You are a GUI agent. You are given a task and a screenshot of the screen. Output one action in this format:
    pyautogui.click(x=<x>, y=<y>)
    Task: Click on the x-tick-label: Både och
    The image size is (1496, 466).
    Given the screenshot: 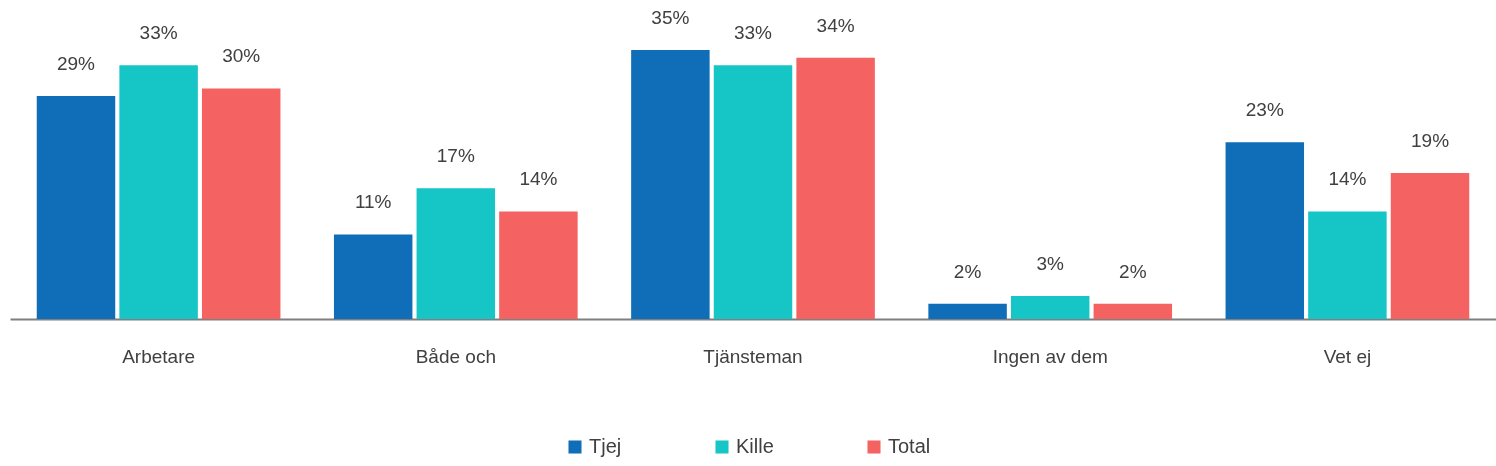 What is the action you would take?
    pyautogui.click(x=455, y=356)
    